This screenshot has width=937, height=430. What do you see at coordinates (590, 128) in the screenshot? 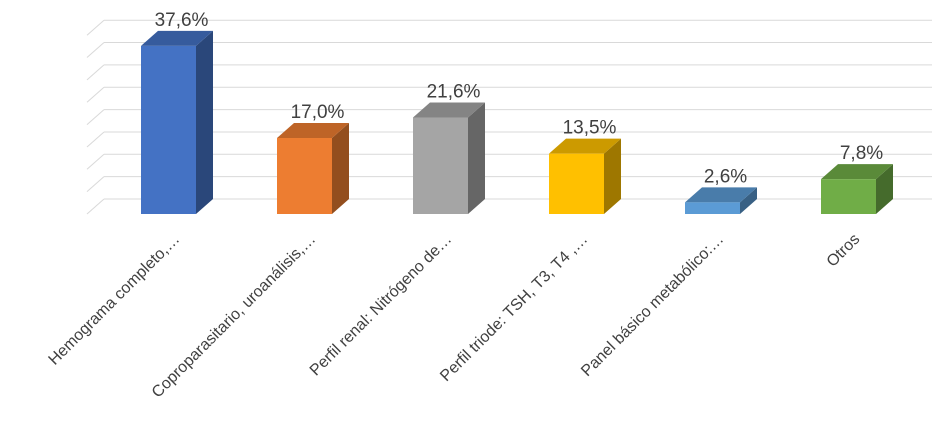
I see `value-label: 13,5%` at bounding box center [590, 128].